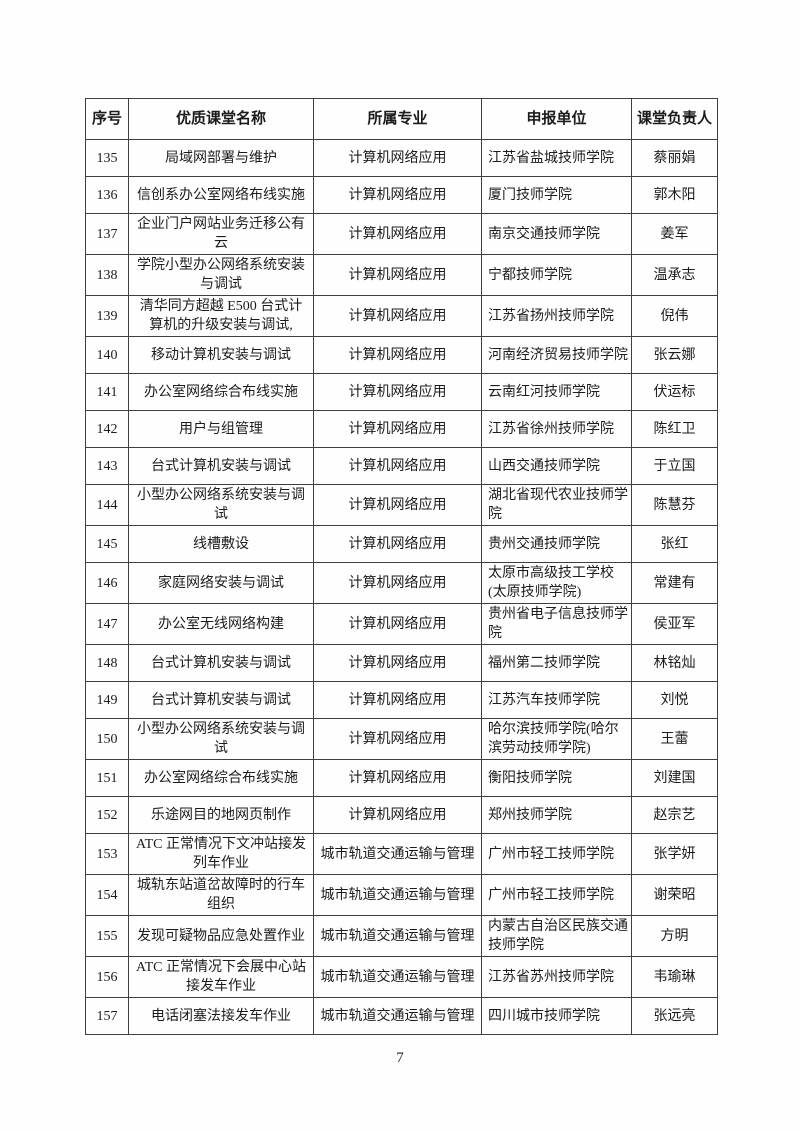  Describe the element at coordinates (221, 739) in the screenshot. I see `cell-course-name: 小型办公网络系统安装与调试` at that location.